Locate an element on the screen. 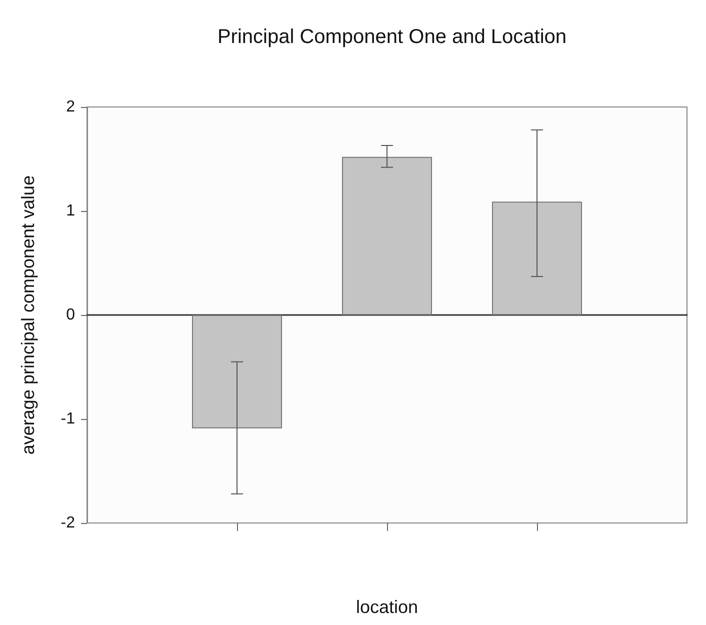  y-tick-label: -1 is located at coordinates (68, 419).